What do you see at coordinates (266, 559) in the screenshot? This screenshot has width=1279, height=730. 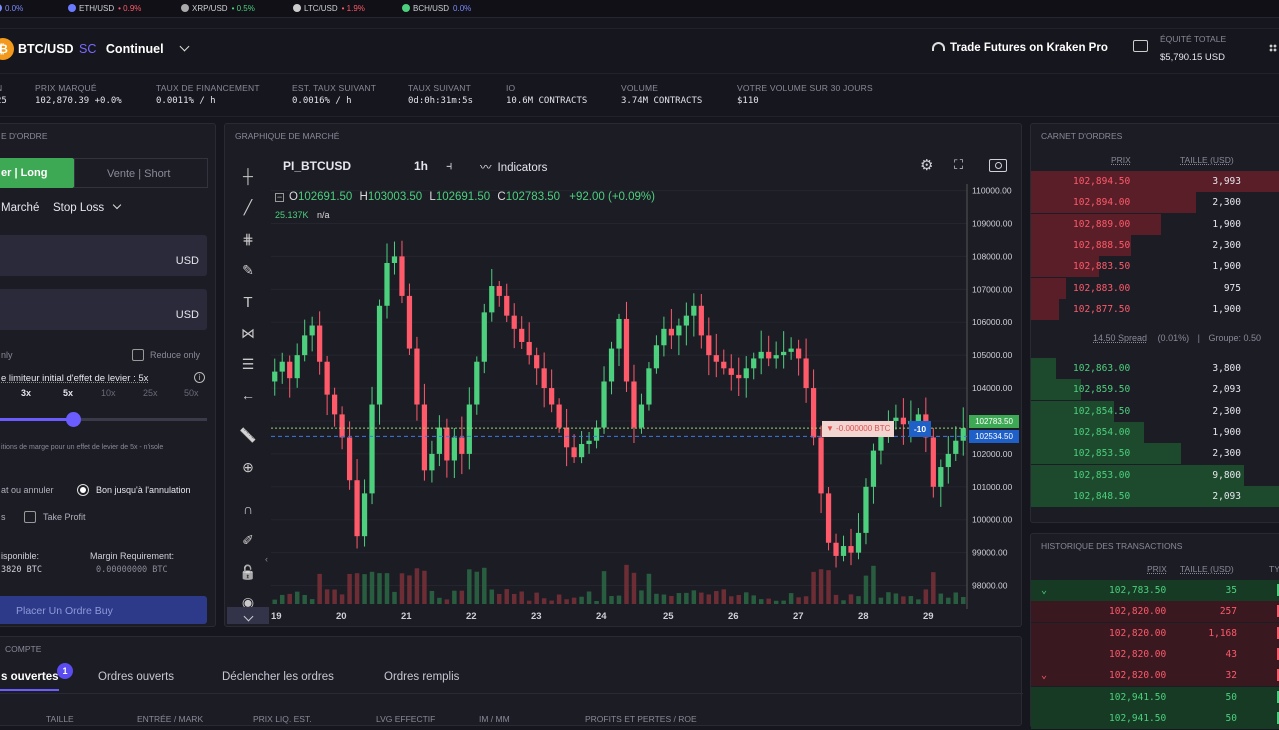 I see `toolbar-collapse-icon: ‹` at bounding box center [266, 559].